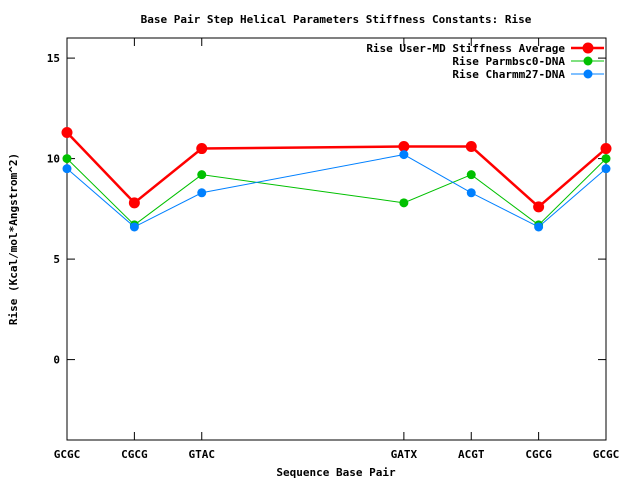  I want to click on x-tick-label: GATX, so click(404, 454).